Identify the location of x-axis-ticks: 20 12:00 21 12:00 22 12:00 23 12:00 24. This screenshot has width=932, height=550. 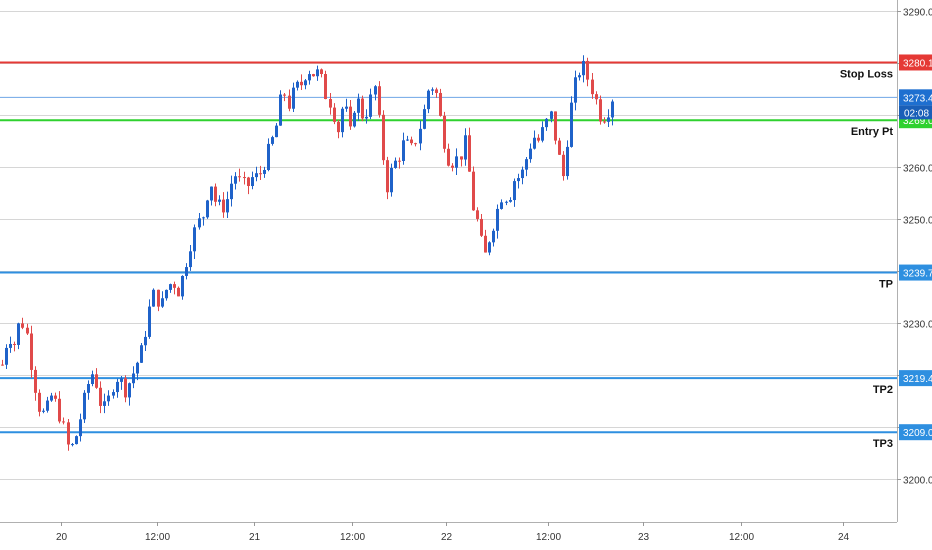
(453, 532).